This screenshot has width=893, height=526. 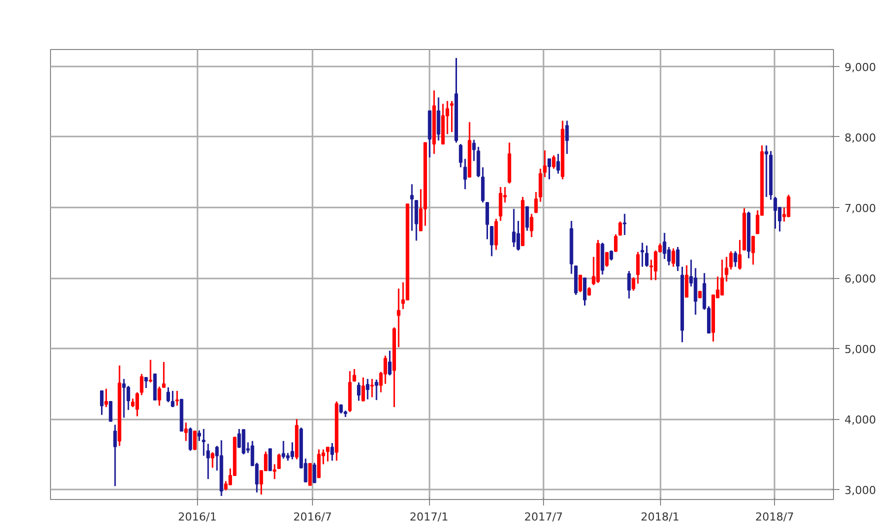 What do you see at coordinates (860, 208) in the screenshot?
I see `y-tick-label: 7,000` at bounding box center [860, 208].